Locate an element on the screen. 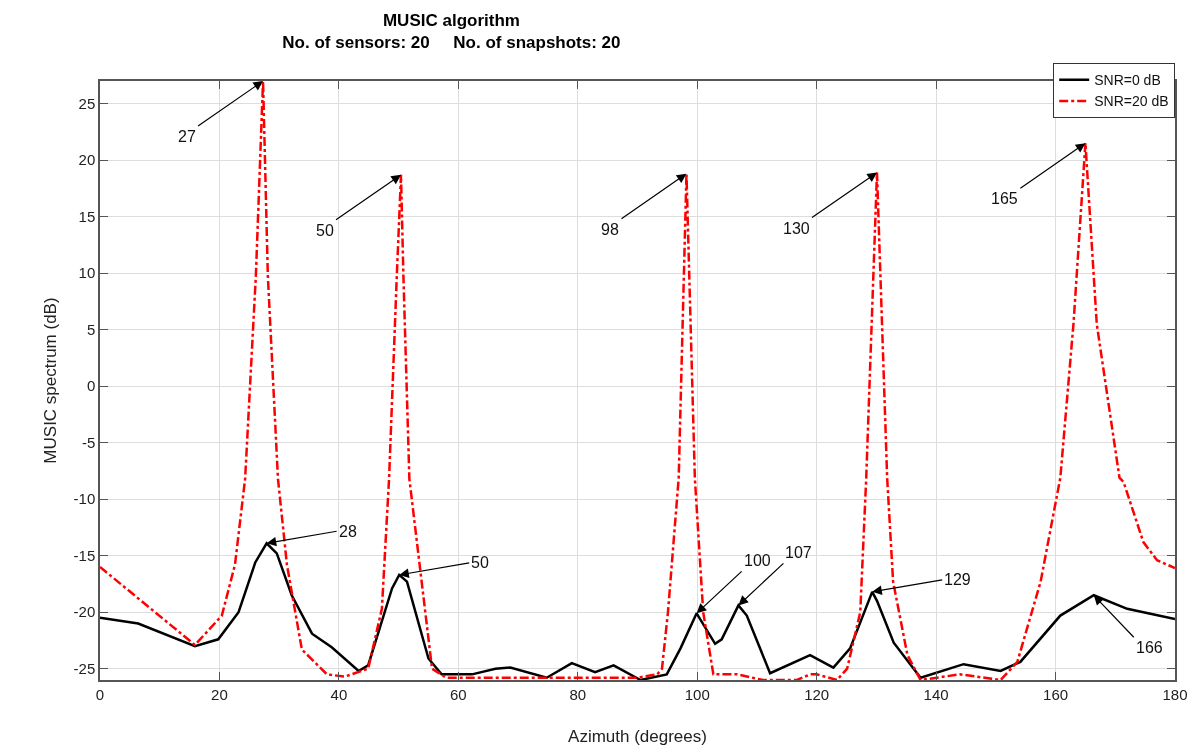  annotation: 130 is located at coordinates (796, 228).